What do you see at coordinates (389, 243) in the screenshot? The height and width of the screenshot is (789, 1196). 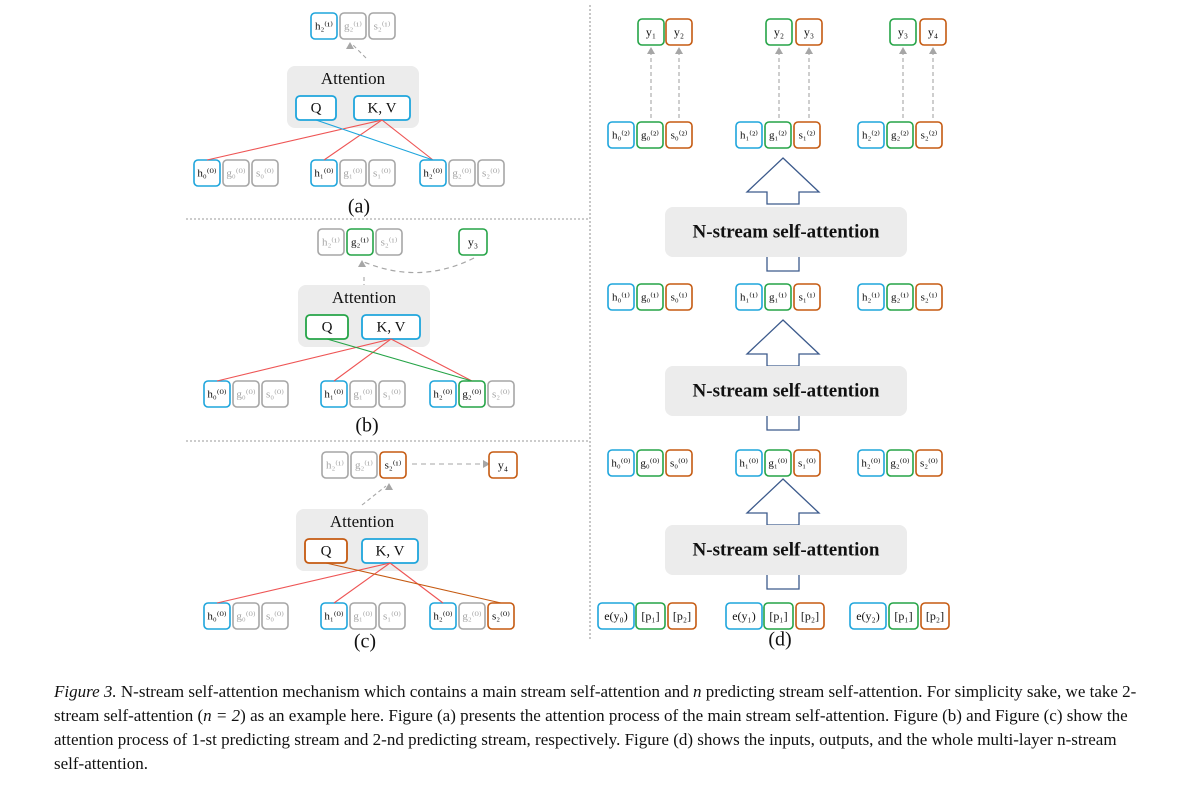 I see `panel-b-top-s-node-label: s₂⁽¹⁾` at bounding box center [389, 243].